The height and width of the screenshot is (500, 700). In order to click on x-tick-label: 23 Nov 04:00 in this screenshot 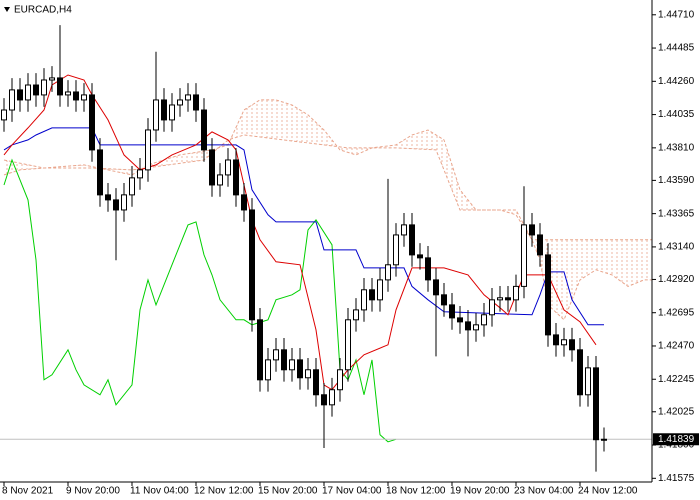, I will do `click(544, 491)`.